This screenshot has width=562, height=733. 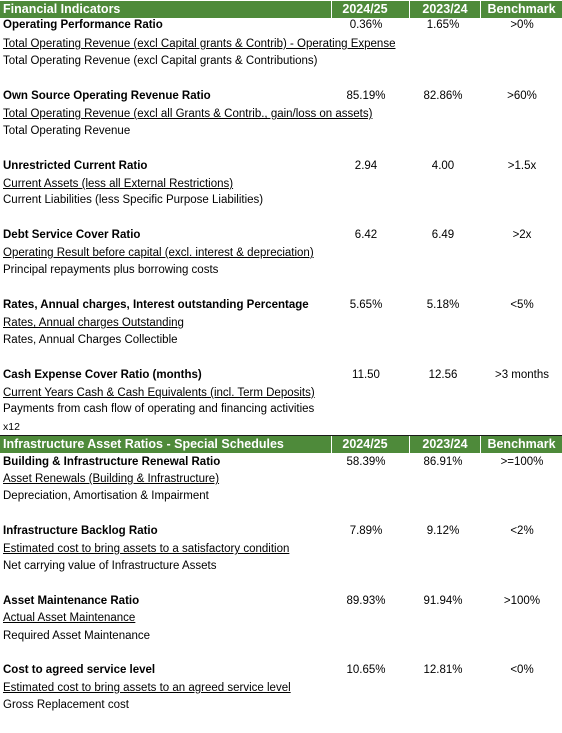 I want to click on value-2023-24: 1.65%, so click(x=443, y=25).